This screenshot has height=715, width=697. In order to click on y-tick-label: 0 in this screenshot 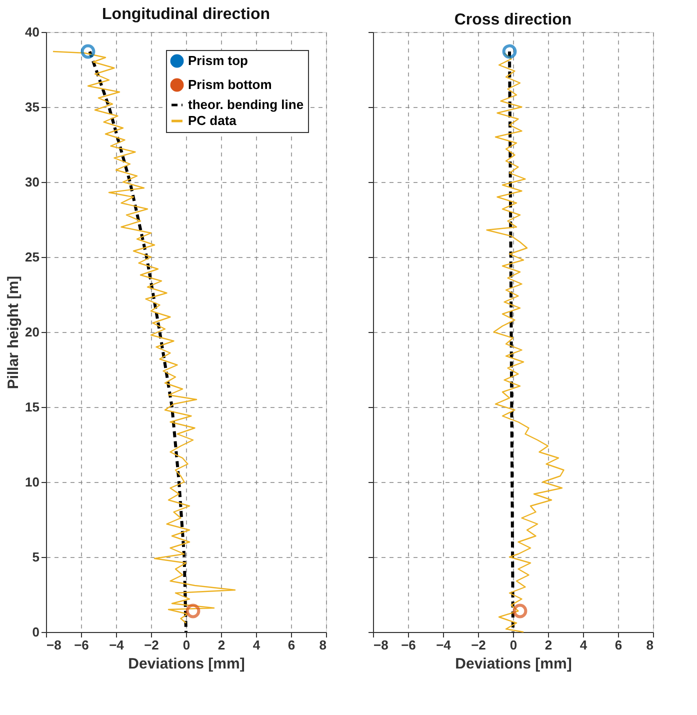, I will do `click(36, 632)`.